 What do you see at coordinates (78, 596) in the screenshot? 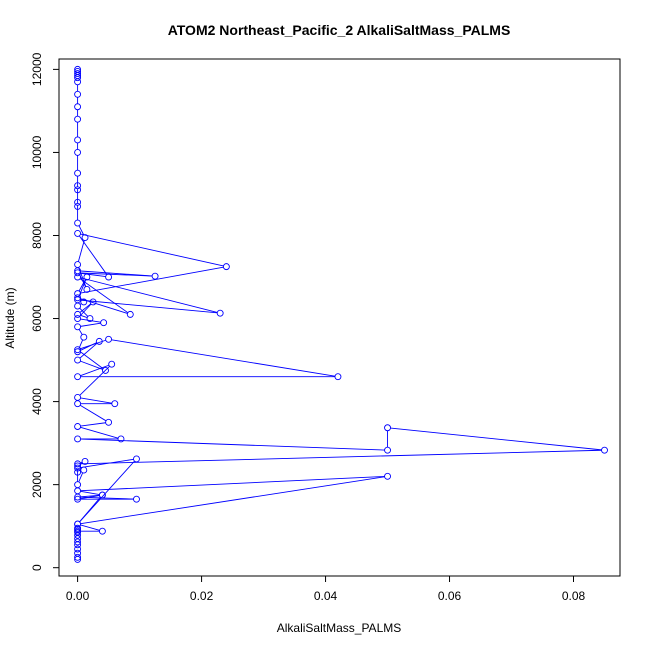
I see `x-tick-label: 0.00` at bounding box center [78, 596].